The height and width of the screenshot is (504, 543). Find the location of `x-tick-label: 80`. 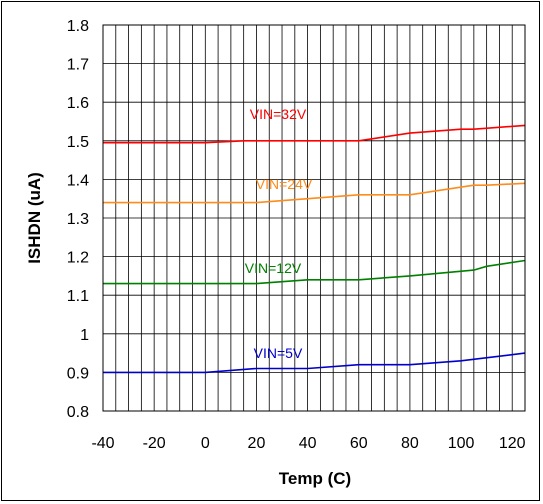

x-tick-label: 80 is located at coordinates (410, 443).